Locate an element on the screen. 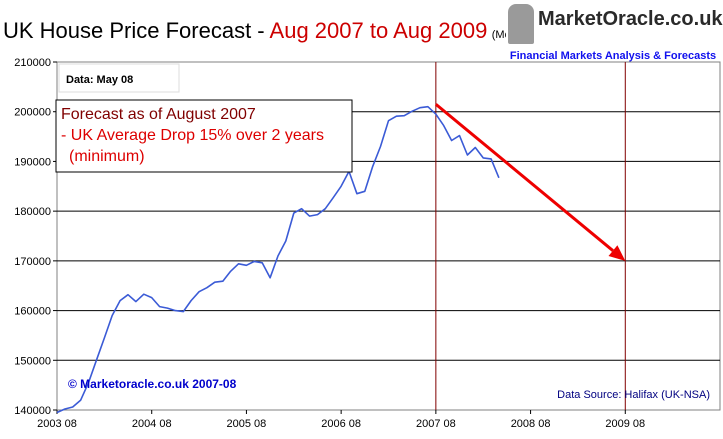  x-tick-label: 2008 08 is located at coordinates (531, 424).